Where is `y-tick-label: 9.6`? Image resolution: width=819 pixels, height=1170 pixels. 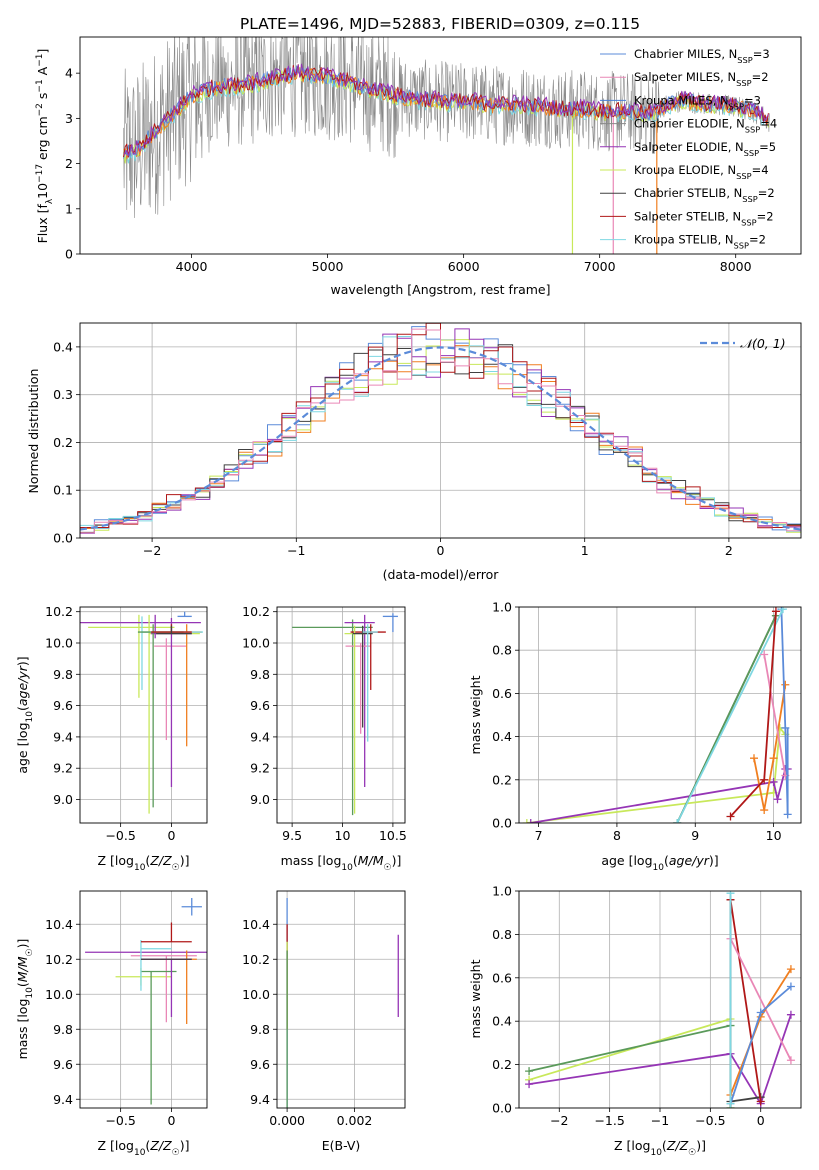 y-tick-label: 9.6 is located at coordinates (260, 1064).